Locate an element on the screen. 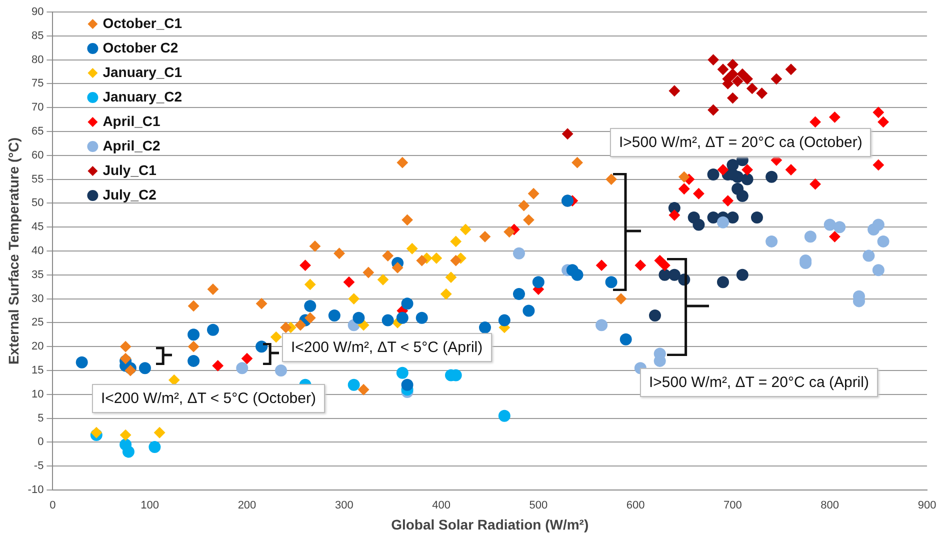 Image resolution: width=949 pixels, height=538 pixels. y-tick-label: 90 is located at coordinates (37, 12).